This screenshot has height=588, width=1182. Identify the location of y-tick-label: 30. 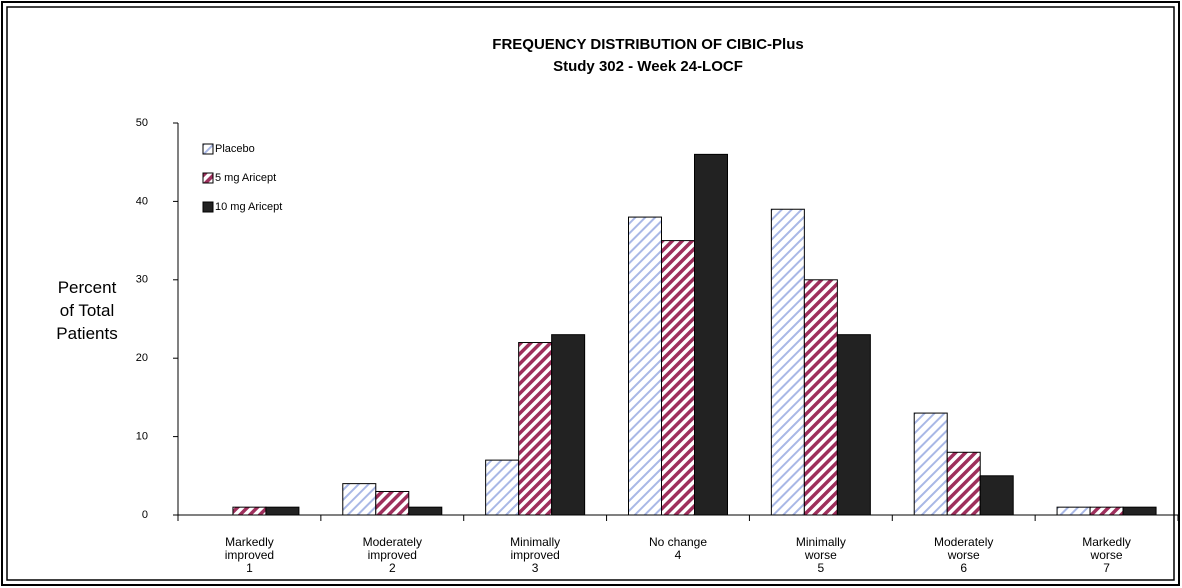
(142, 280).